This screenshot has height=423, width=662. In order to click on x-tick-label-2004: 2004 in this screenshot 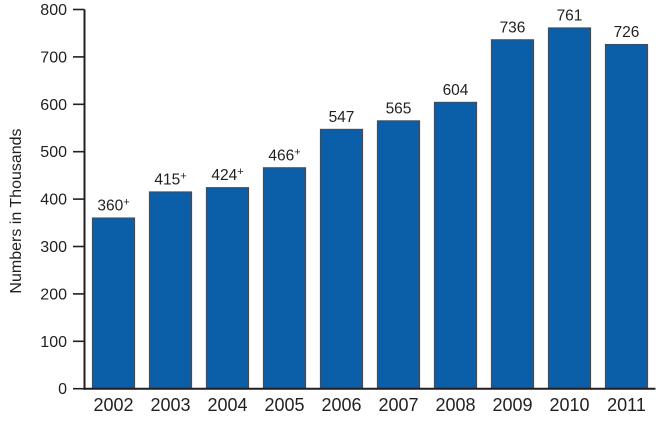, I will do `click(227, 405)`.